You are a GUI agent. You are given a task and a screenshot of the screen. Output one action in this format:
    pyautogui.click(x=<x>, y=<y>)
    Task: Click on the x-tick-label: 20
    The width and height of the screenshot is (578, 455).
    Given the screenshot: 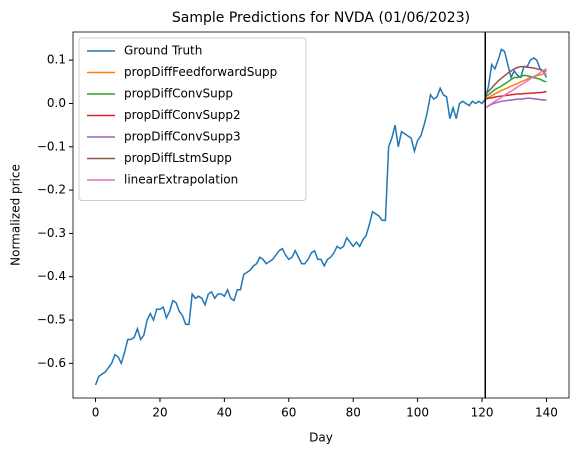 What is the action you would take?
    pyautogui.click(x=159, y=413)
    